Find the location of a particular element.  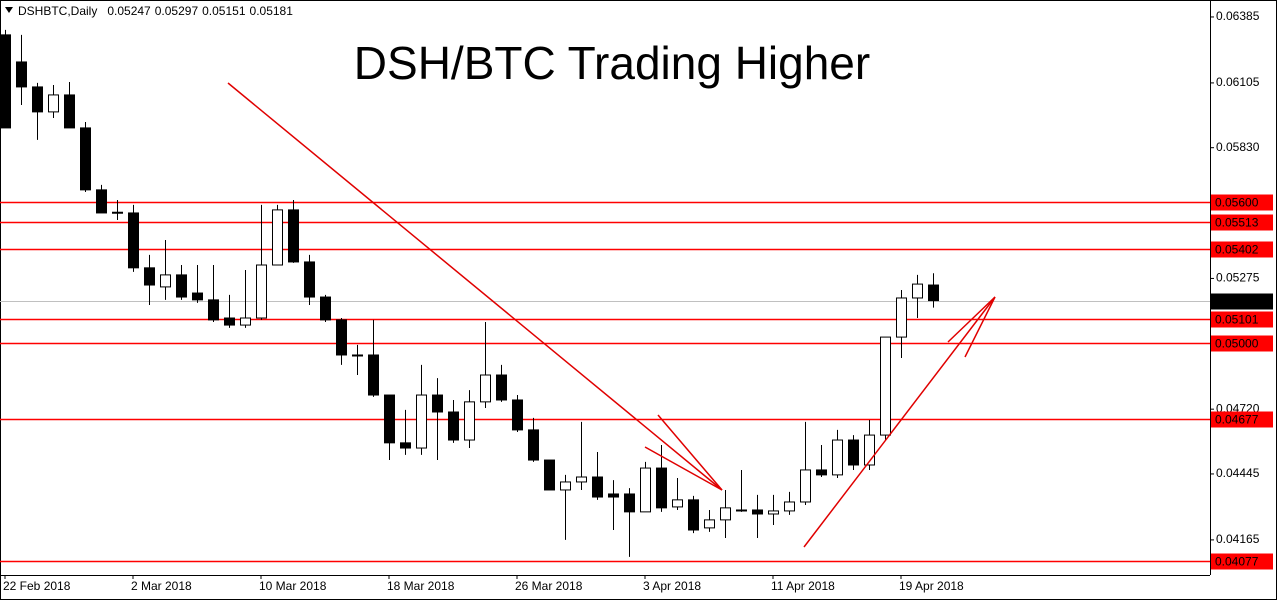

x-tick-label: 22 Feb 2018 is located at coordinates (37, 586).